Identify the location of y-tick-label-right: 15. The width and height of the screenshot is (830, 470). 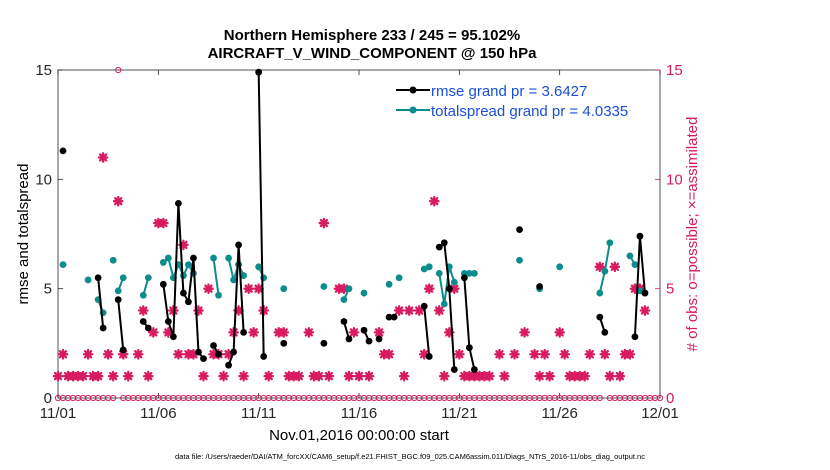
(674, 70).